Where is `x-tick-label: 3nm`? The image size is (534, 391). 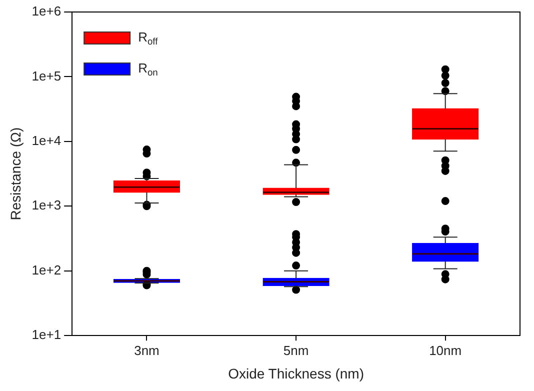 x-tick-label: 3nm is located at coordinates (147, 350).